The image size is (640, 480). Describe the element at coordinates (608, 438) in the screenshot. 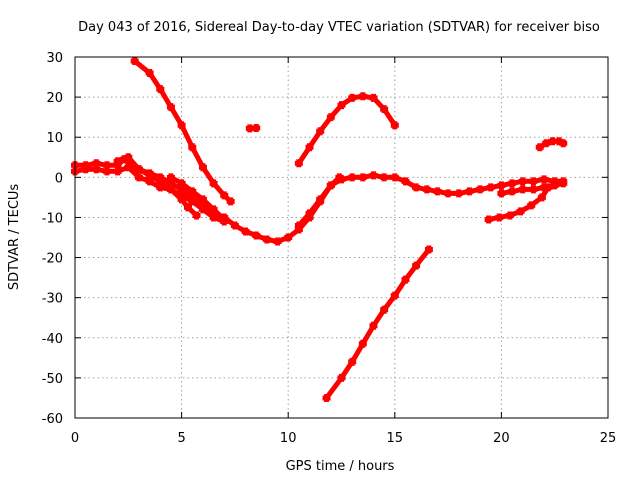

I see `x-tick-label: 25` at that location.